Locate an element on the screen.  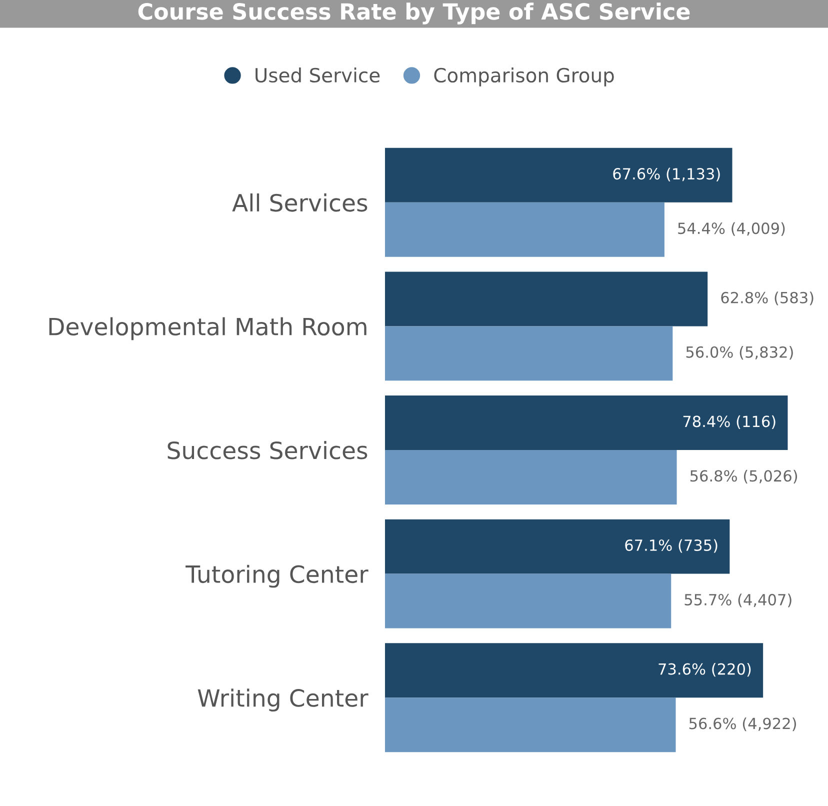
y-tick-label: All Services is located at coordinates (300, 202).